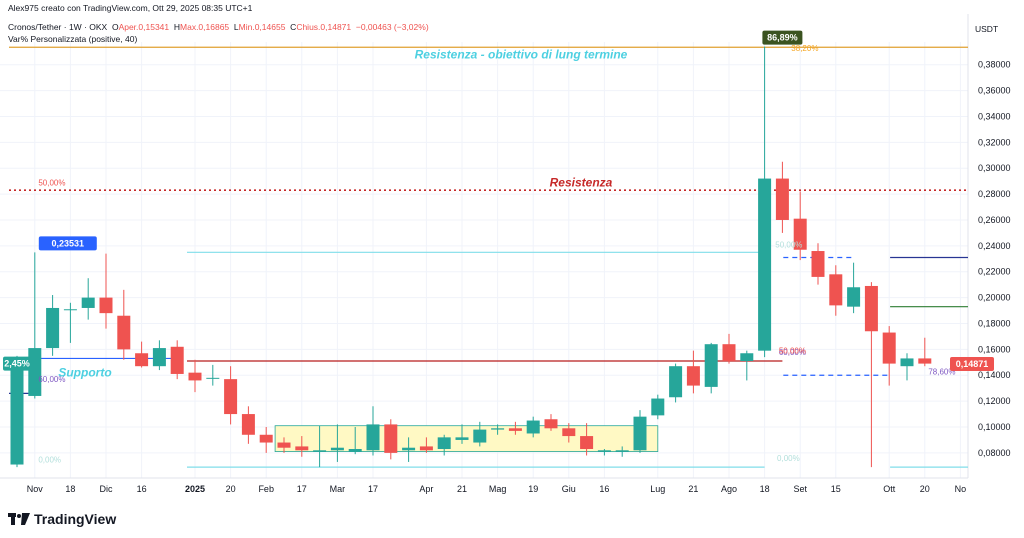  Describe the element at coordinates (262, 27) in the screenshot. I see `low-value: Min.0,14655` at that location.